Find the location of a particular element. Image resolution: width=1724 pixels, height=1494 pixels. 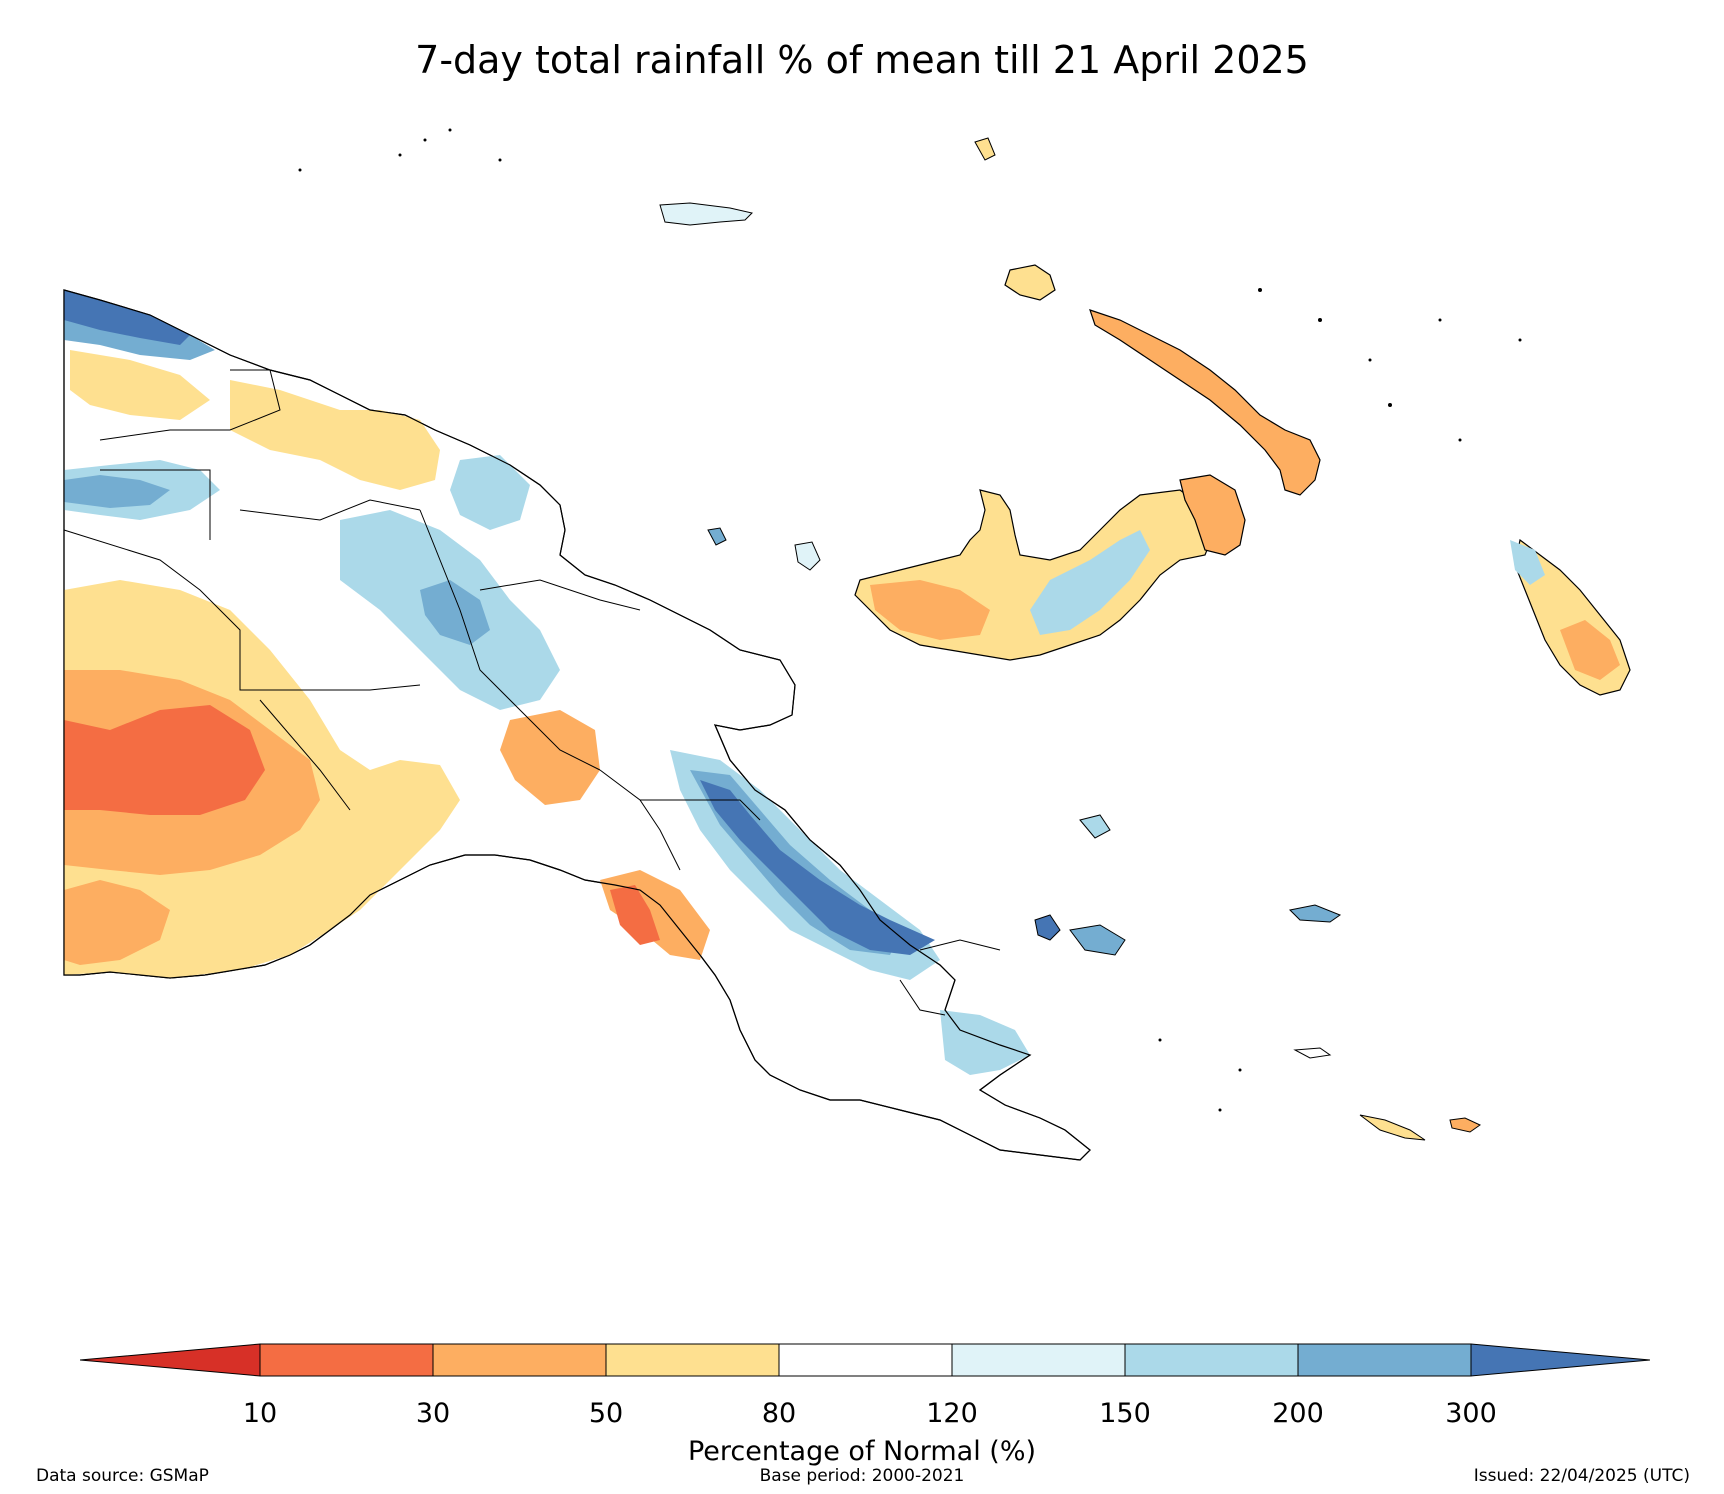

colorbar-tick: 30 is located at coordinates (433, 1413).